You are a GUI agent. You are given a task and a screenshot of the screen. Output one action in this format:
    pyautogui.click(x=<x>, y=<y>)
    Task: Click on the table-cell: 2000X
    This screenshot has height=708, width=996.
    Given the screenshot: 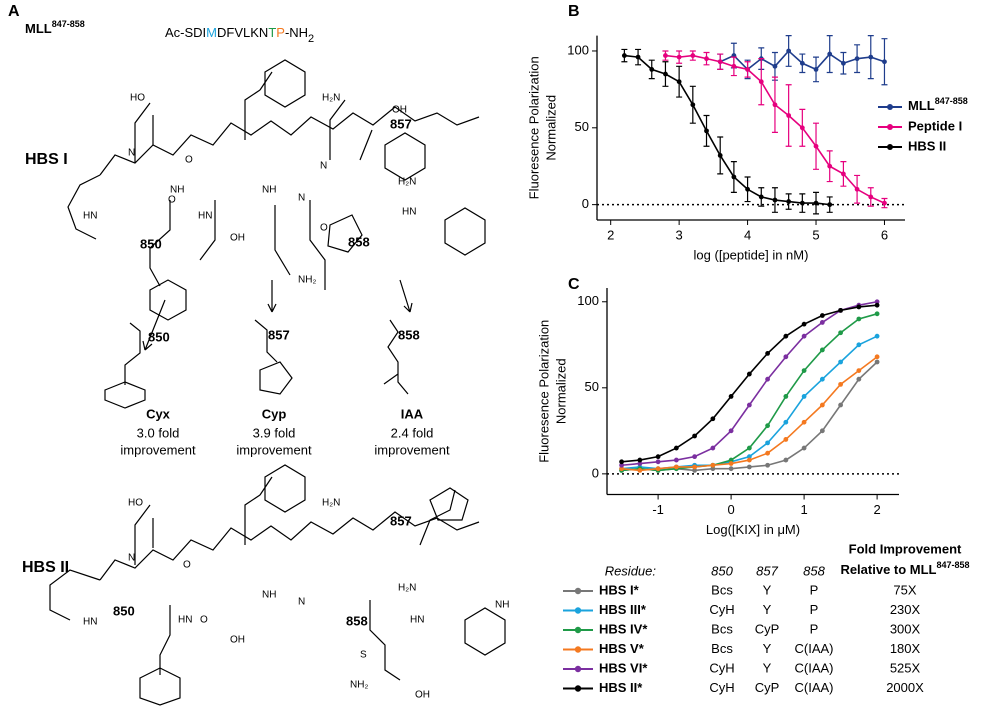 What is the action you would take?
    pyautogui.click(x=905, y=687)
    